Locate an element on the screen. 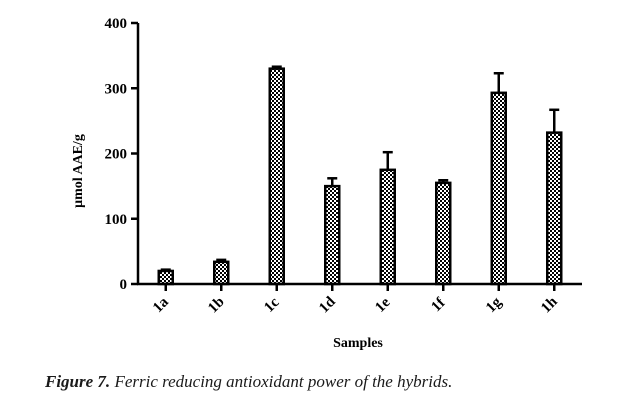  y-tick-label: 300 is located at coordinates (116, 89).